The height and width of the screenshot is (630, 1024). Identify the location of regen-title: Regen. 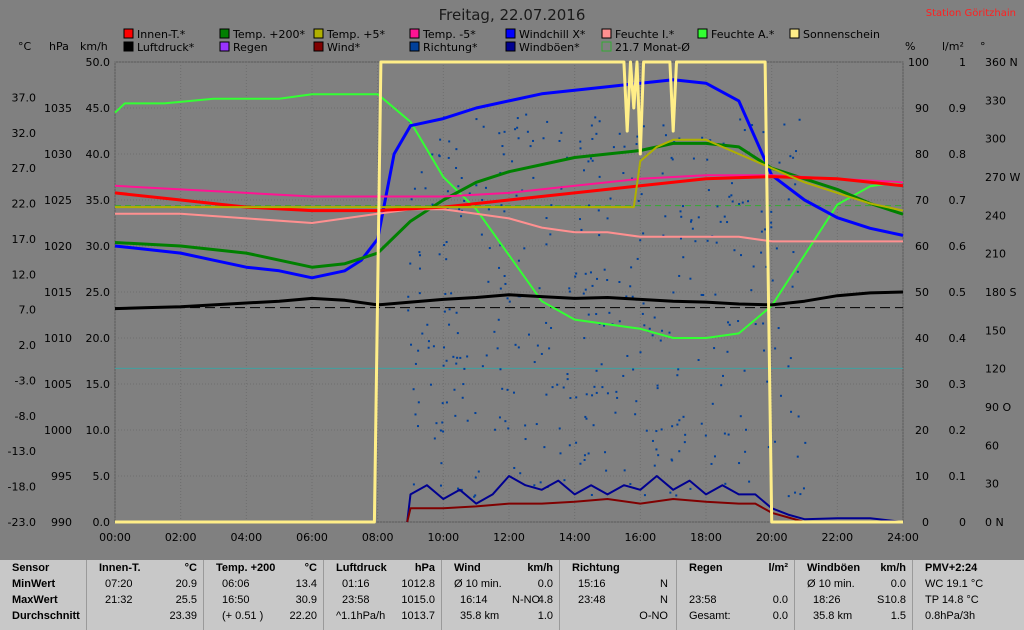
(706, 568).